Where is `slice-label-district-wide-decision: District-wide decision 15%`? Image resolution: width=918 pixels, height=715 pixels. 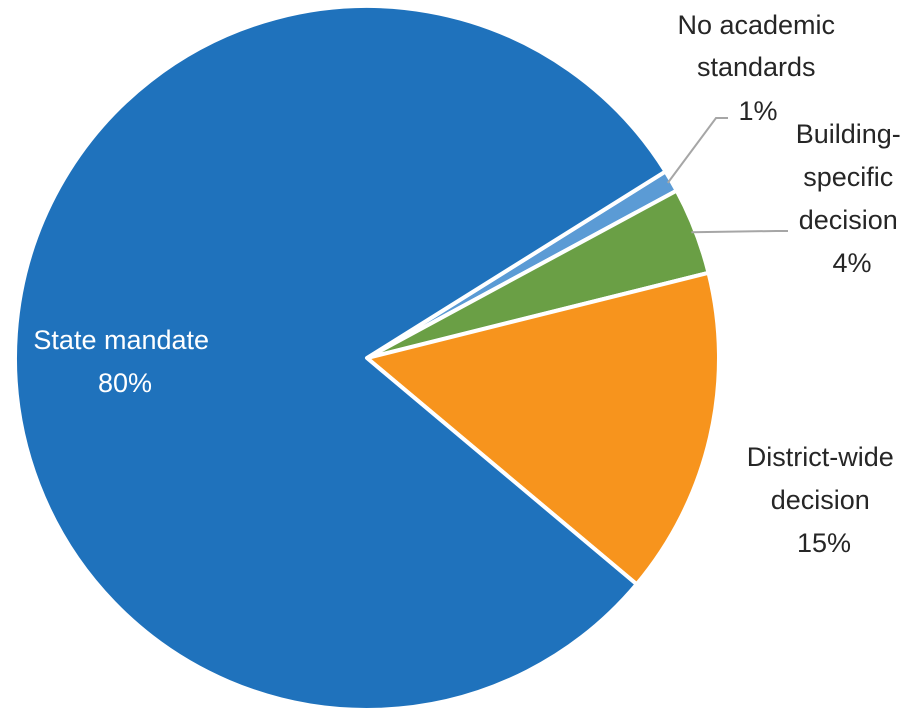
slice-label-district-wide-decision: District-wide decision 15% is located at coordinates (824, 500).